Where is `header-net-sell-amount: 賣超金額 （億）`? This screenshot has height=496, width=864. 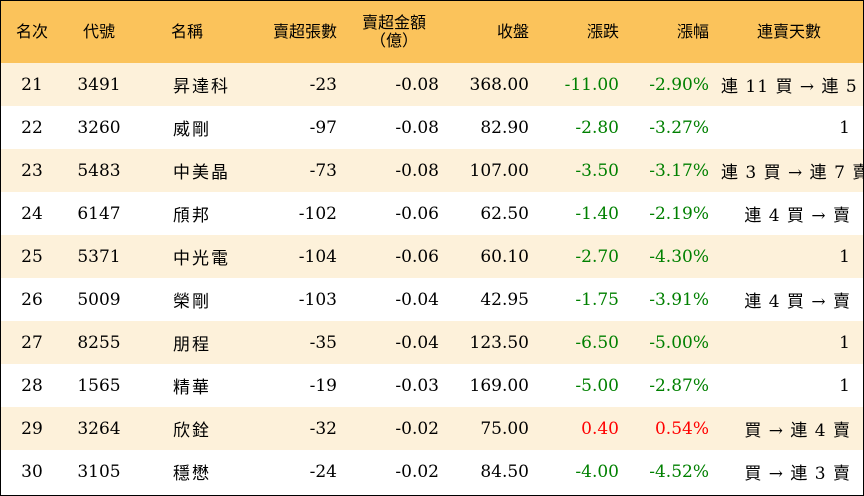
header-net-sell-amount: 賣超金額 （億） is located at coordinates (394, 32).